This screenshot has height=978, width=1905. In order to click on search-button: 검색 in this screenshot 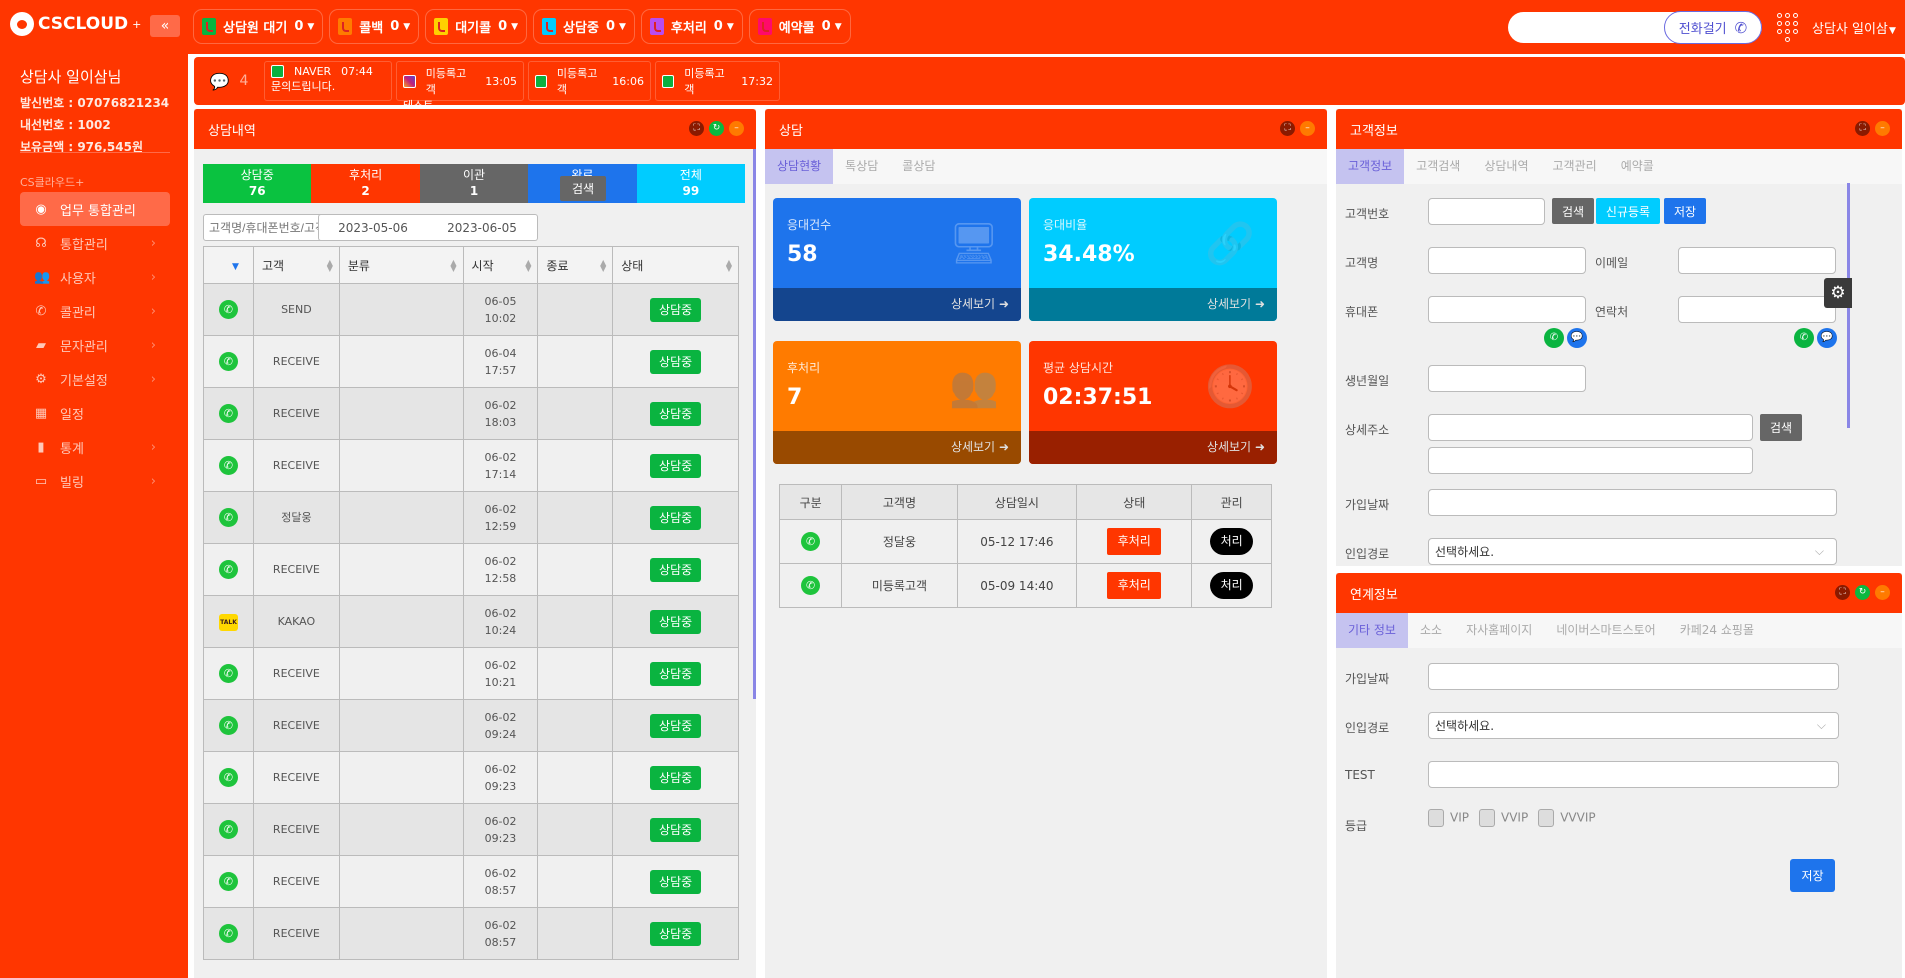, I will do `click(1573, 211)`.